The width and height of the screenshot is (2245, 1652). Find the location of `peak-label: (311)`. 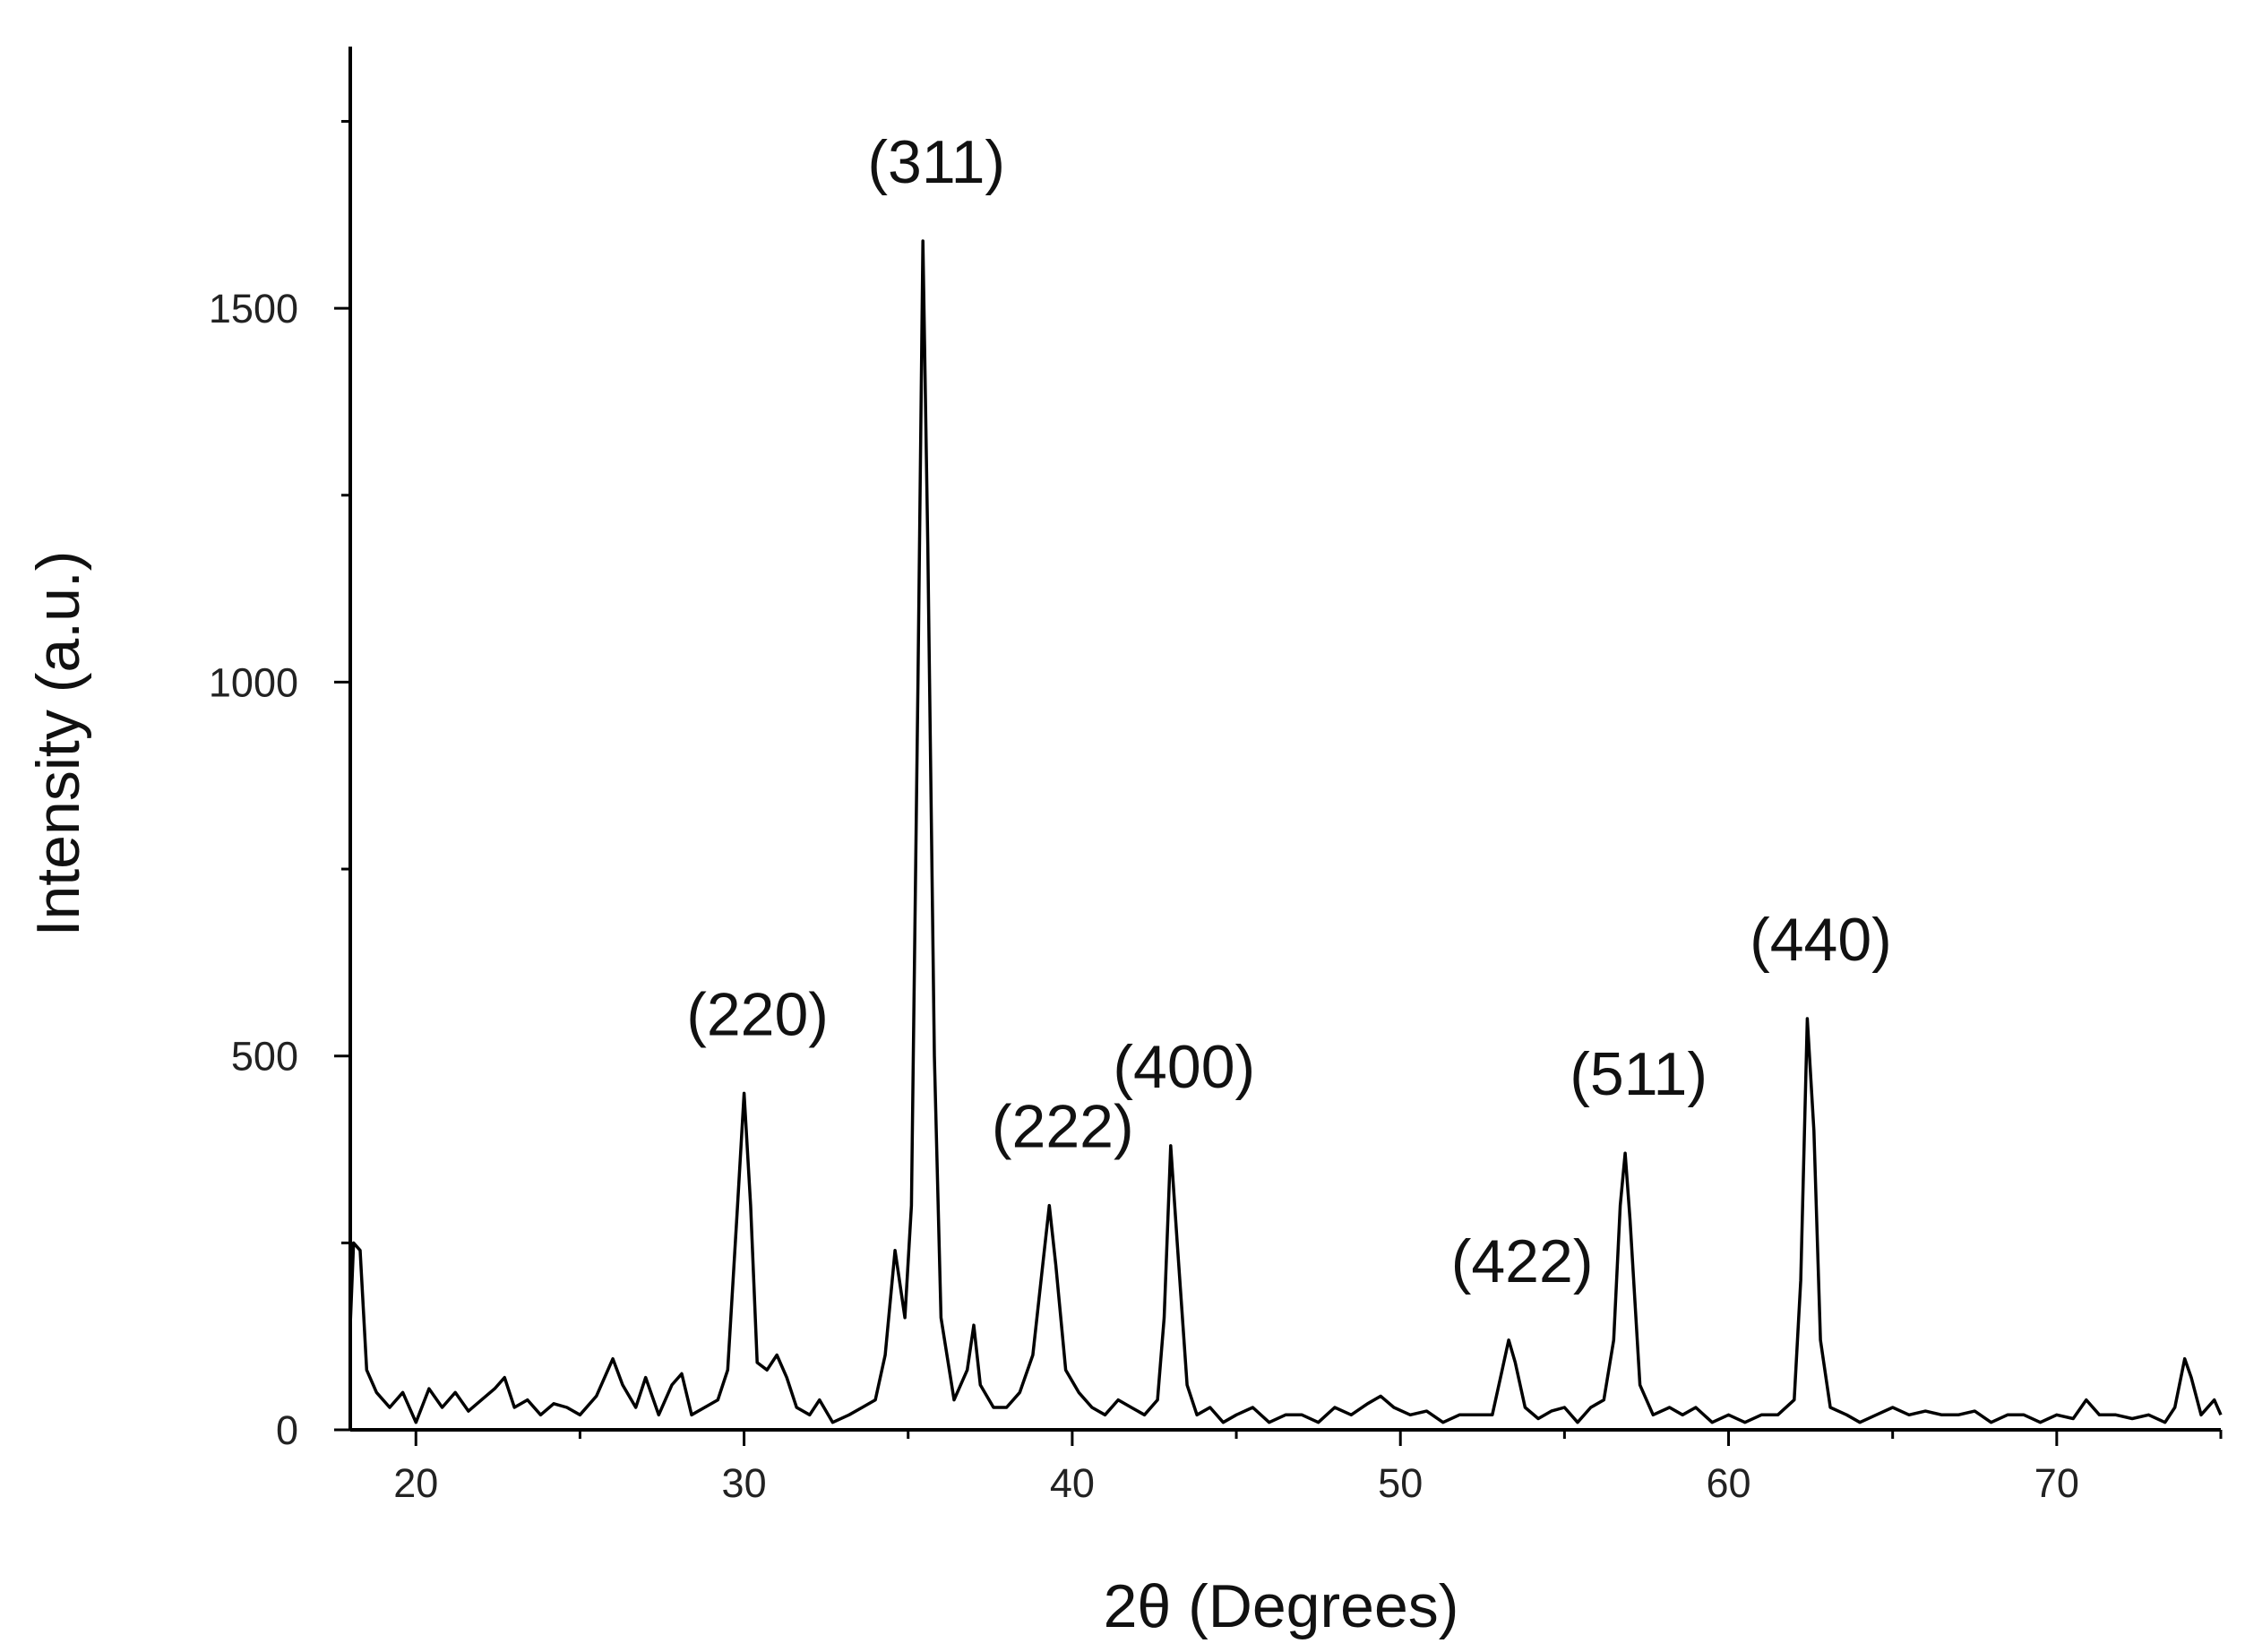

peak-label: (311) is located at coordinates (936, 162).